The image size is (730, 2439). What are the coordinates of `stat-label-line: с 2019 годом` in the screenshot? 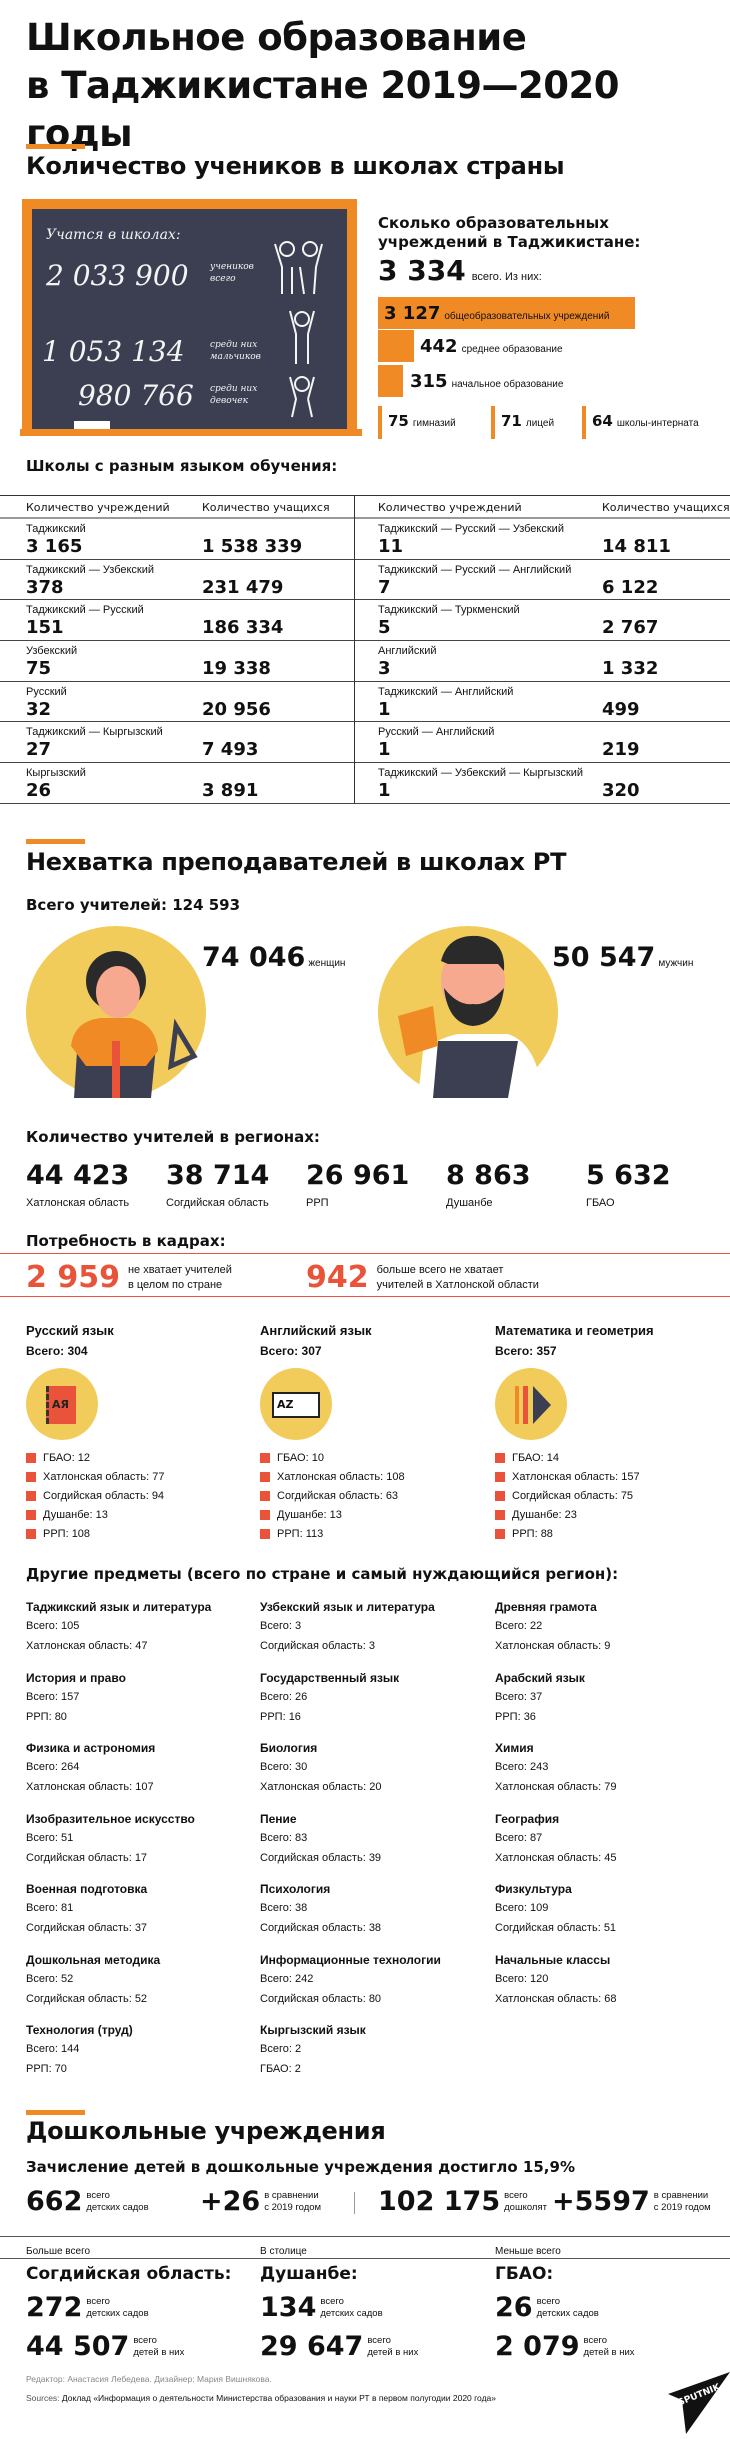 It's located at (293, 2207).